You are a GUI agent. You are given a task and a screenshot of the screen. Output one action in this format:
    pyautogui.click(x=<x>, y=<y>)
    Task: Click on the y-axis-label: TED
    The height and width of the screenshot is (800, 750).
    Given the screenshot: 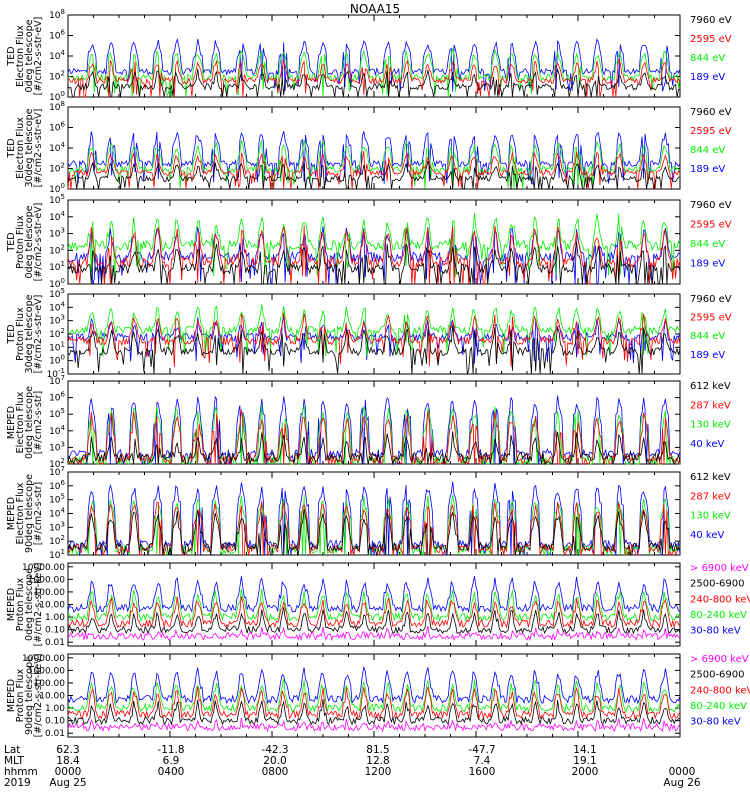 What is the action you would take?
    pyautogui.click(x=11, y=56)
    